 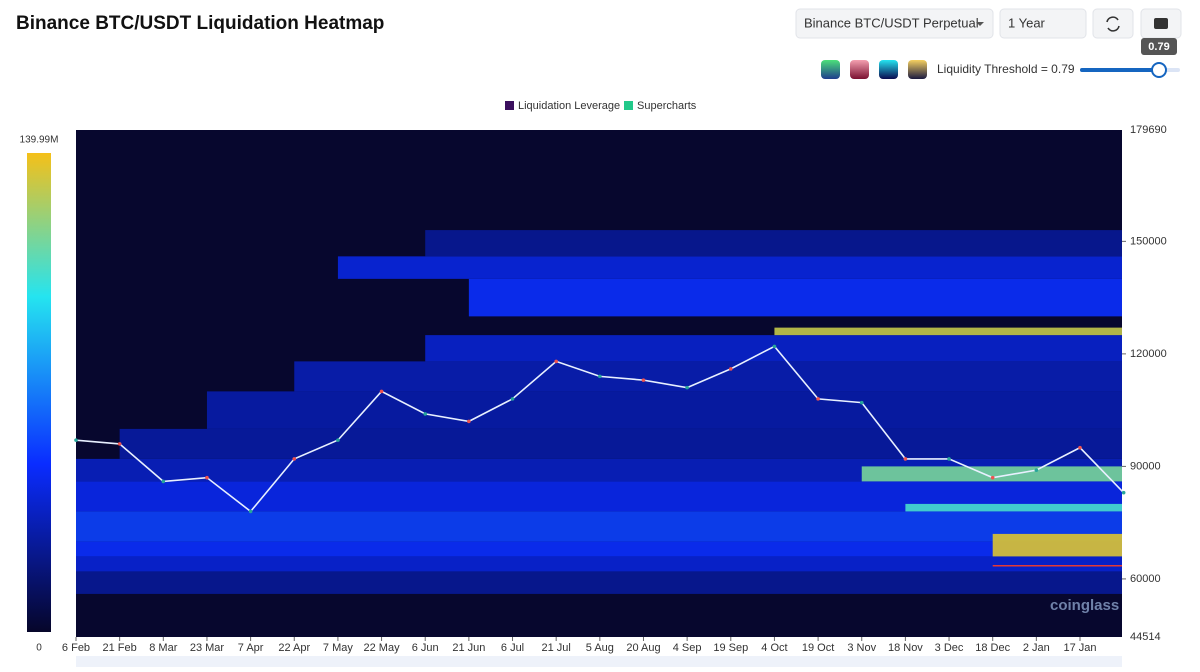 I want to click on x-tick-label: 22 May, so click(x=382, y=648).